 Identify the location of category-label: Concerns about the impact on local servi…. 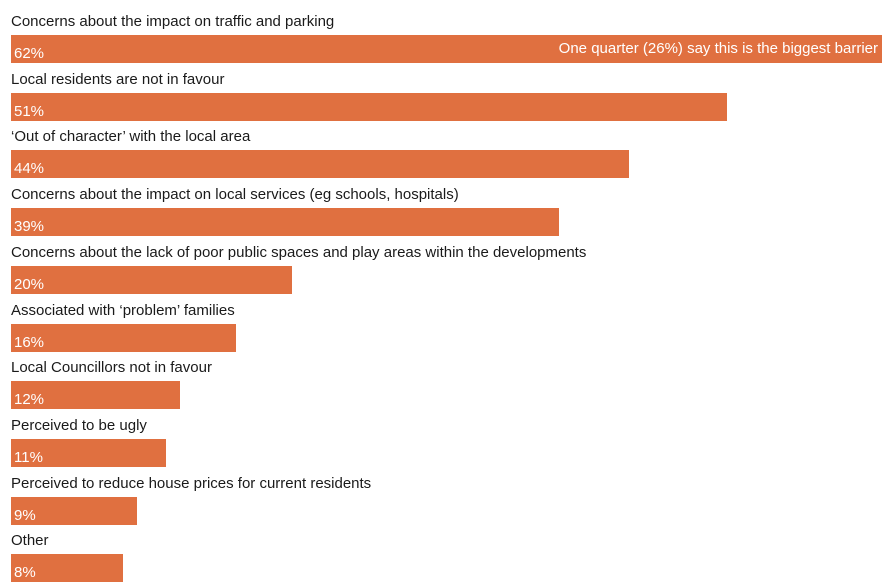
(235, 195).